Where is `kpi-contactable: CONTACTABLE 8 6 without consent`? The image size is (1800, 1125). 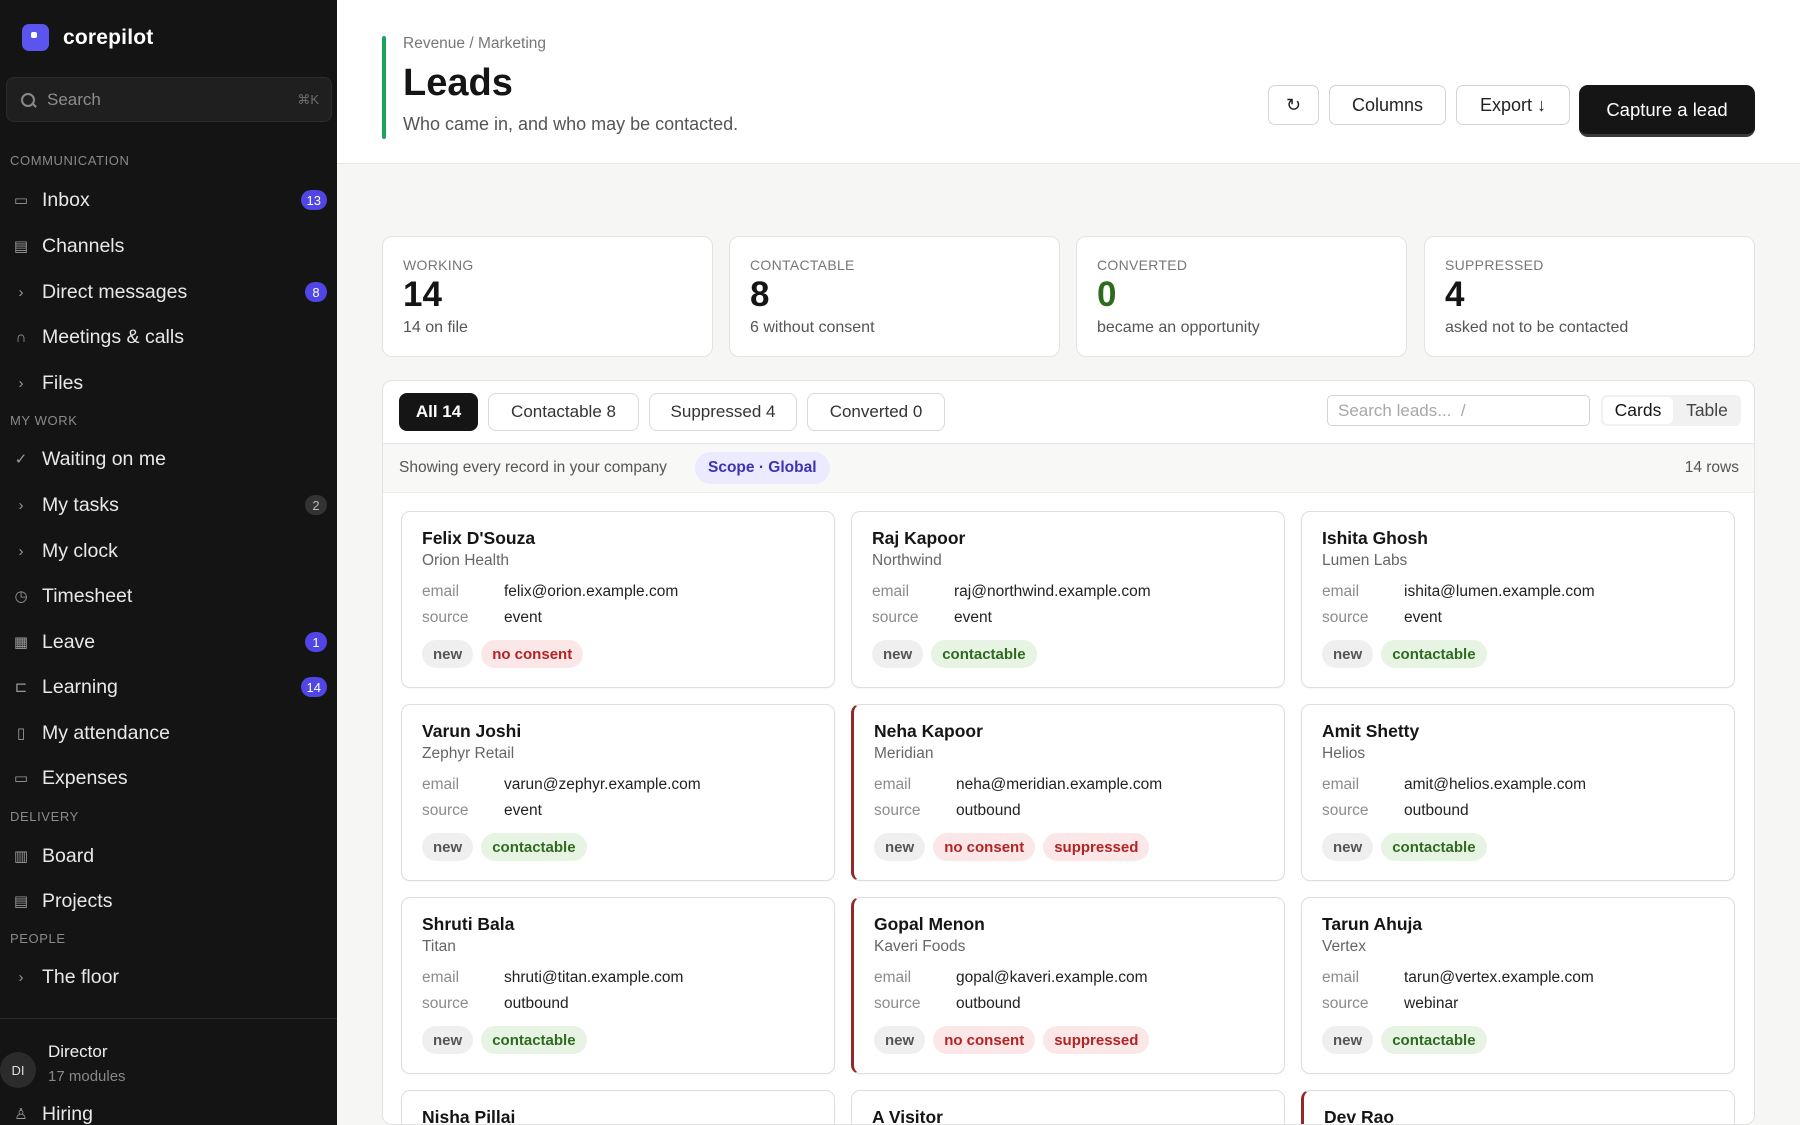
kpi-contactable: CONTACTABLE 8 6 without consent is located at coordinates (894, 296).